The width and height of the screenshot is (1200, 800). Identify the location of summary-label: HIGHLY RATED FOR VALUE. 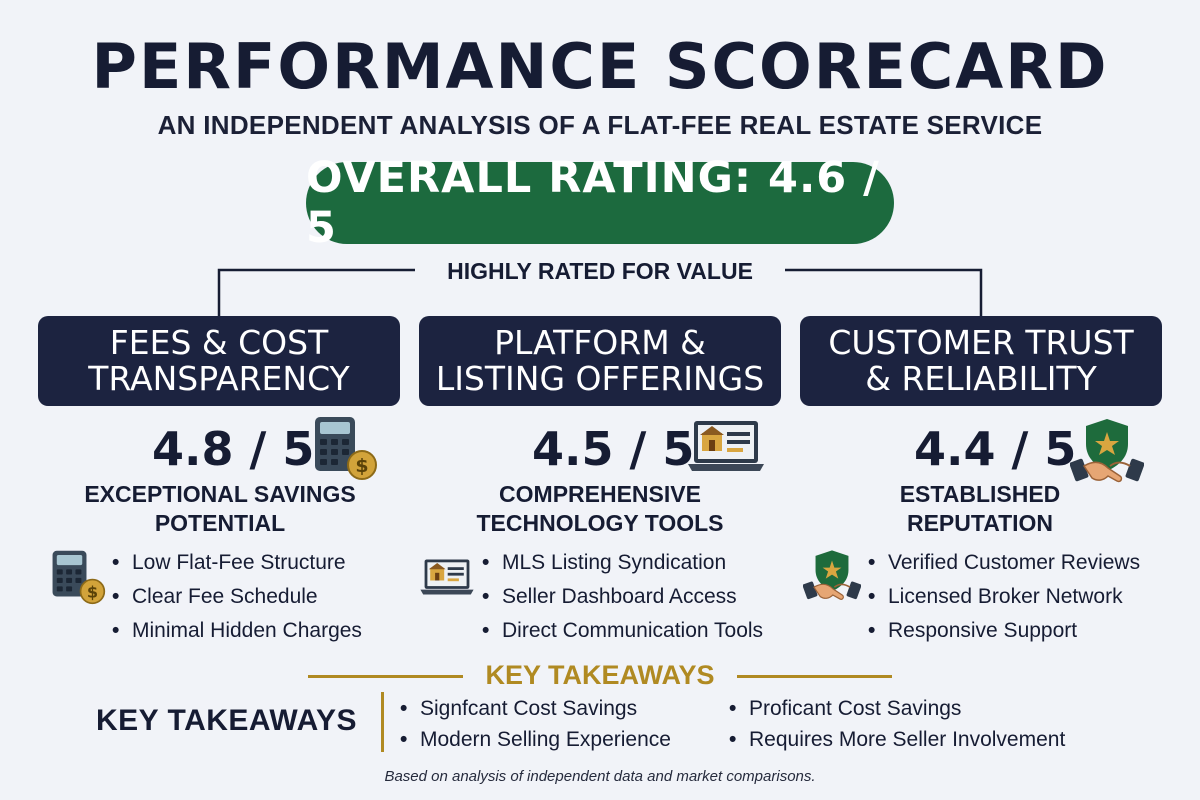
(600, 271).